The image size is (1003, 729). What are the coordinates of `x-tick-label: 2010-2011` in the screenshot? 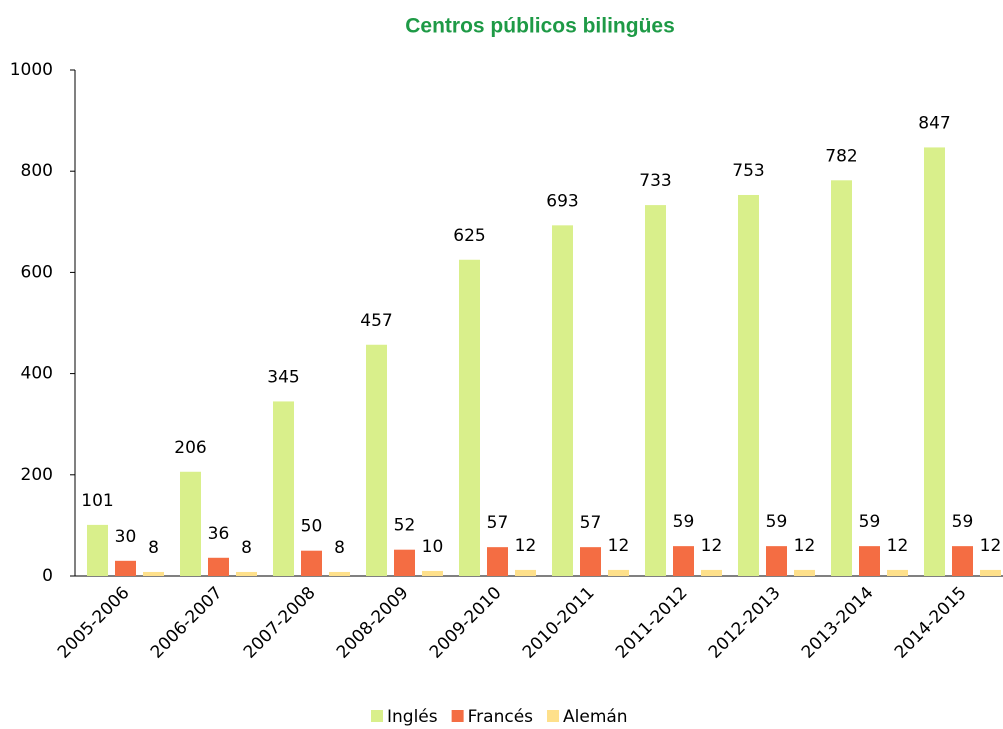 It's located at (559, 623).